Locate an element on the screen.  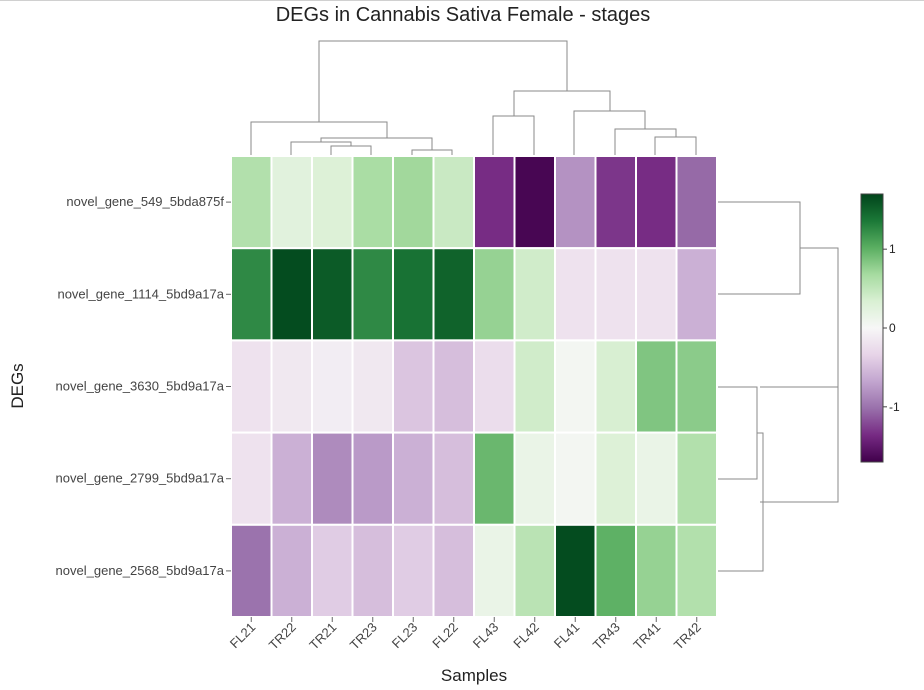
column-label: FL22 is located at coordinates (445, 636).